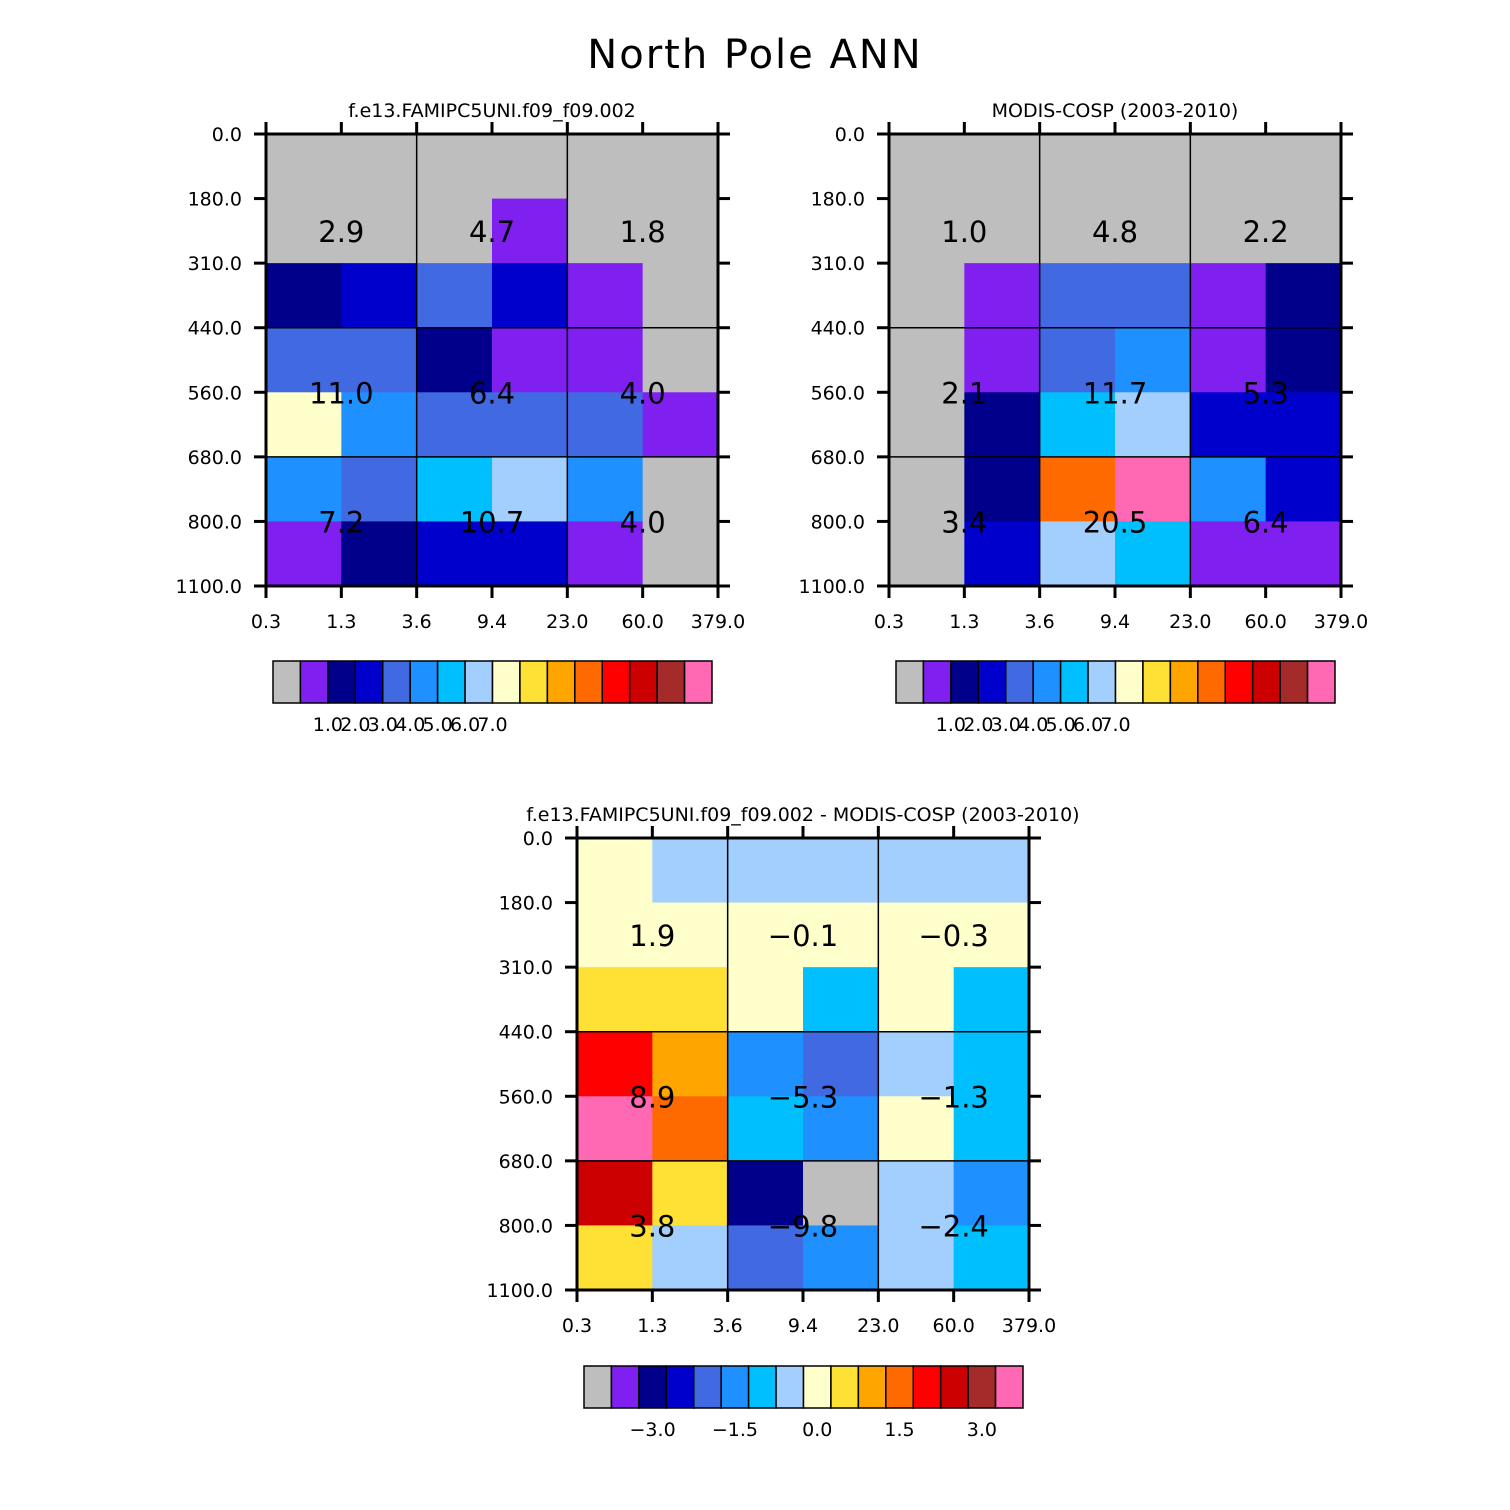  What do you see at coordinates (526, 968) in the screenshot?
I see `y-tick-label: 310.0` at bounding box center [526, 968].